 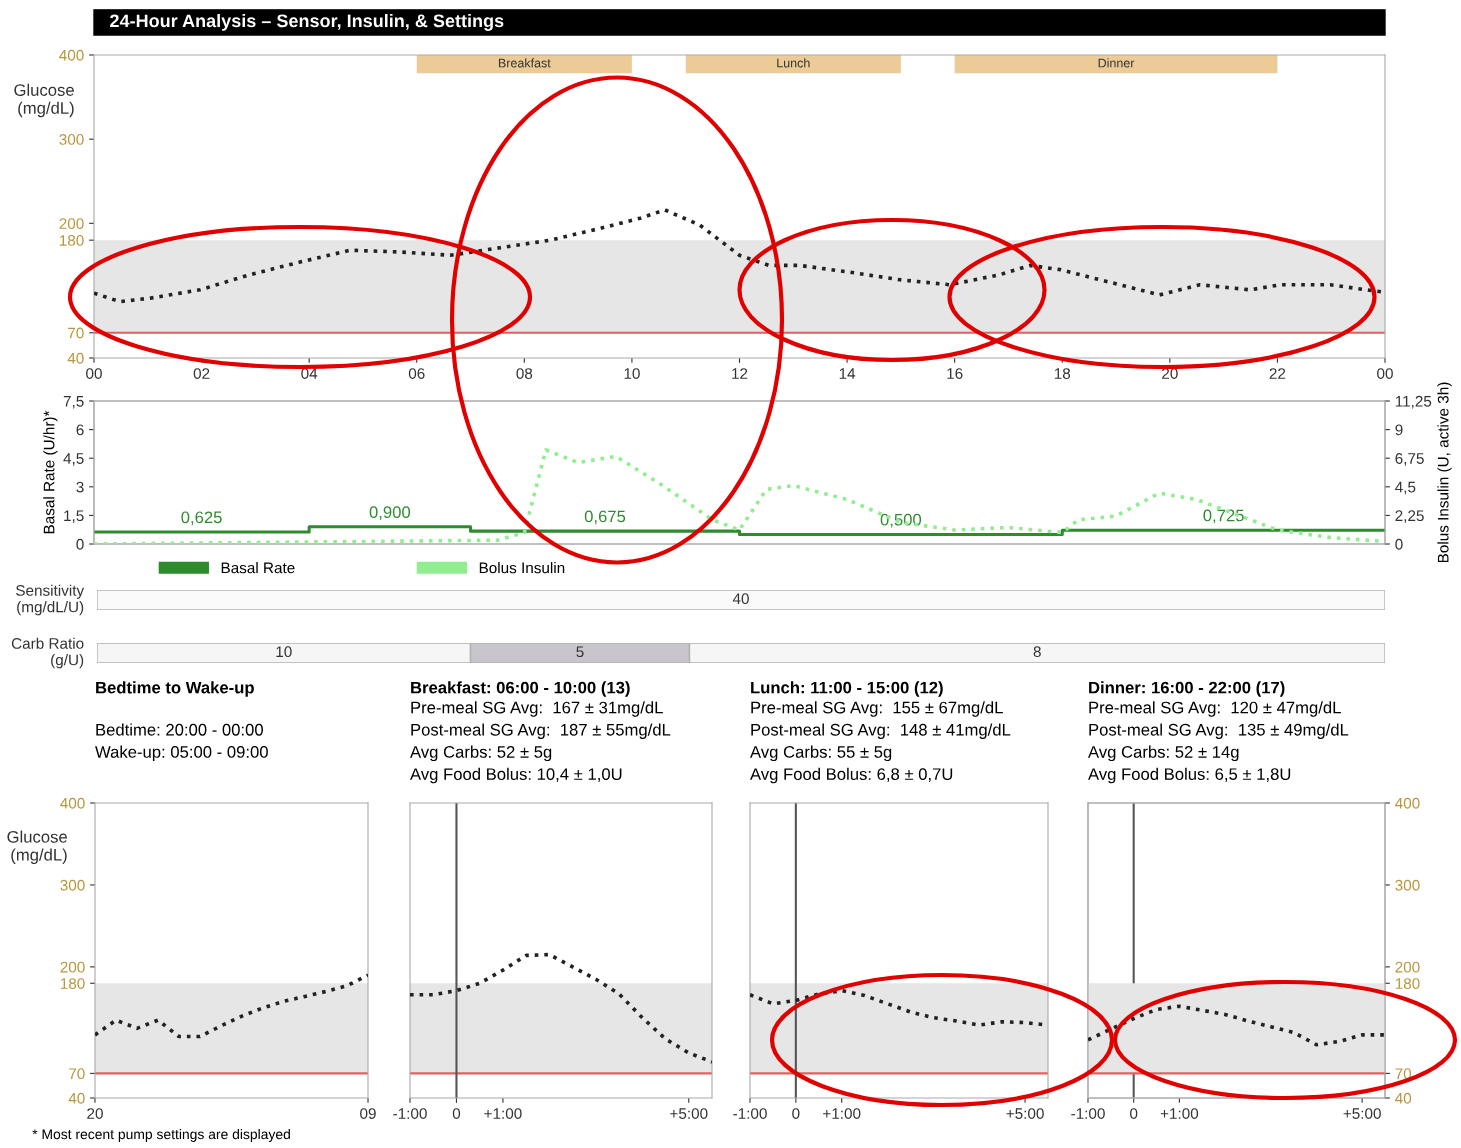 What do you see at coordinates (1444, 472) in the screenshot?
I see `y2-axis-title: Bolus Insulin (U, active 3h)` at bounding box center [1444, 472].